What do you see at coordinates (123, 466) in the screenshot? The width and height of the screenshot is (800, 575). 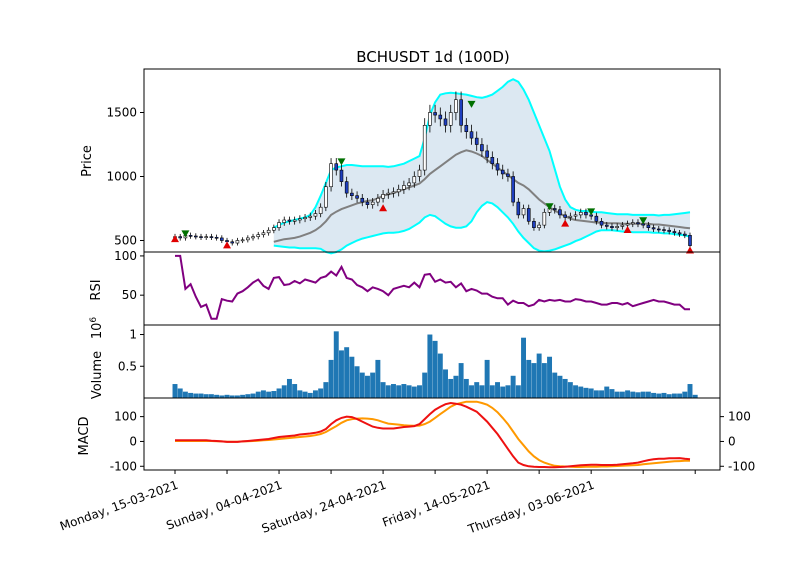 I see `y-tick-label: -100` at bounding box center [123, 466].